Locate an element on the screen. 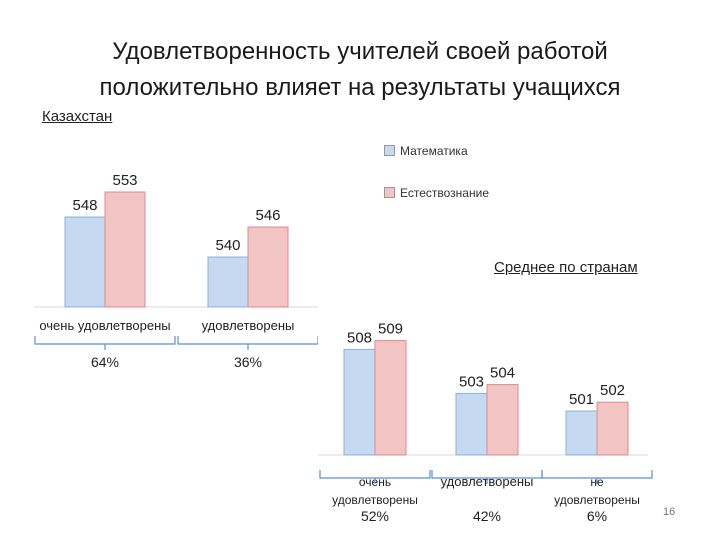  data-label-science-1: 509 is located at coordinates (390, 329).